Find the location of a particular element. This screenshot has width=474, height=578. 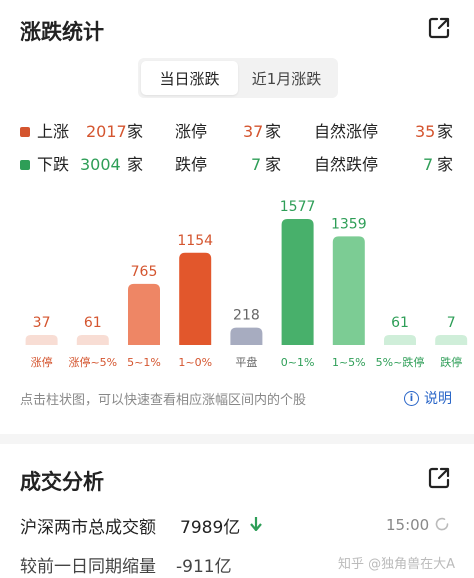

update-time: 15:00 is located at coordinates (408, 525).